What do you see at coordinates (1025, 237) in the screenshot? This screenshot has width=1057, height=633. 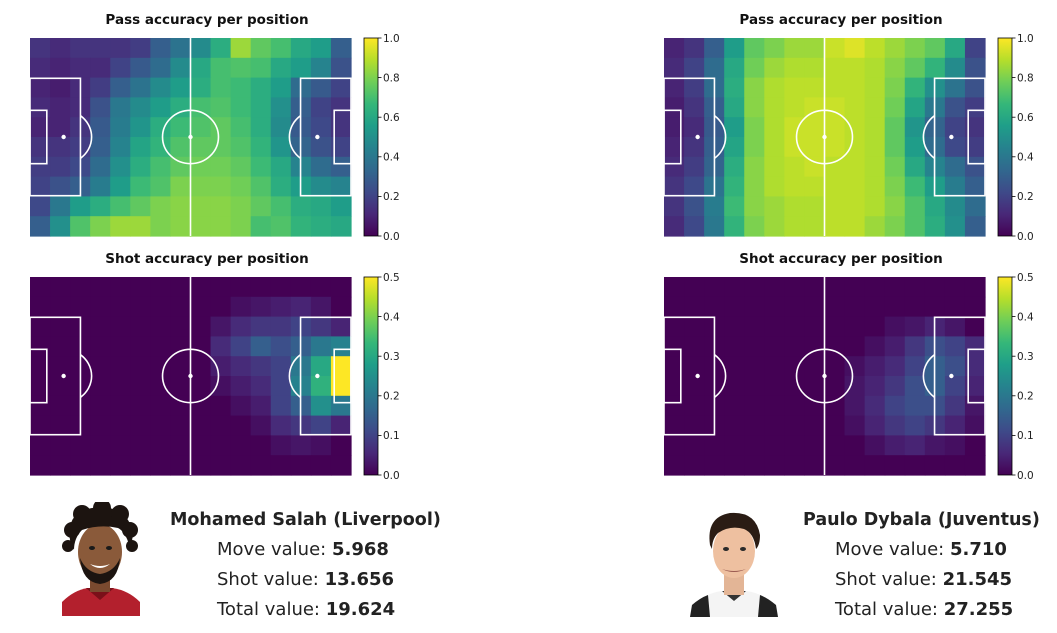 I see `colorbar-tick-label: 0.0` at bounding box center [1025, 237].